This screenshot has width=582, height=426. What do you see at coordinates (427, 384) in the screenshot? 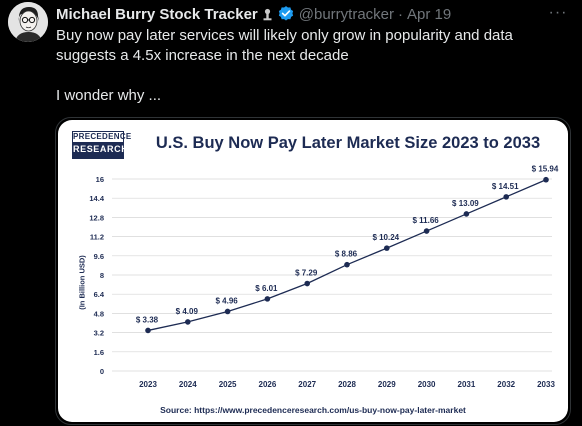
I see `x-tick-label: 2030` at bounding box center [427, 384].